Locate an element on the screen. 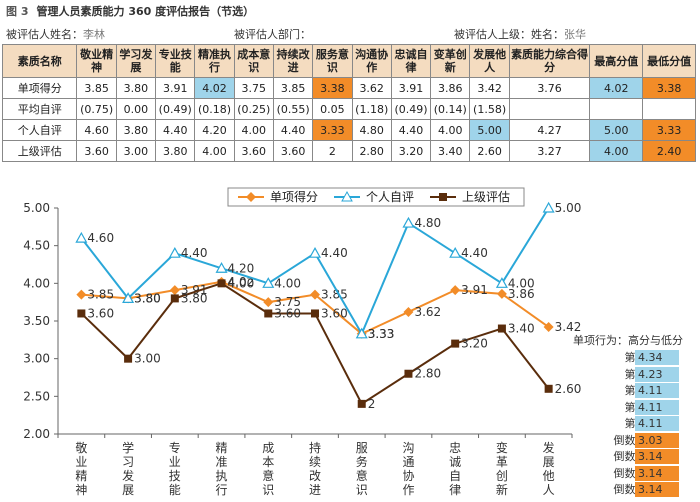 The width and height of the screenshot is (700, 502). table-header-cell: 最低分值 is located at coordinates (669, 61).